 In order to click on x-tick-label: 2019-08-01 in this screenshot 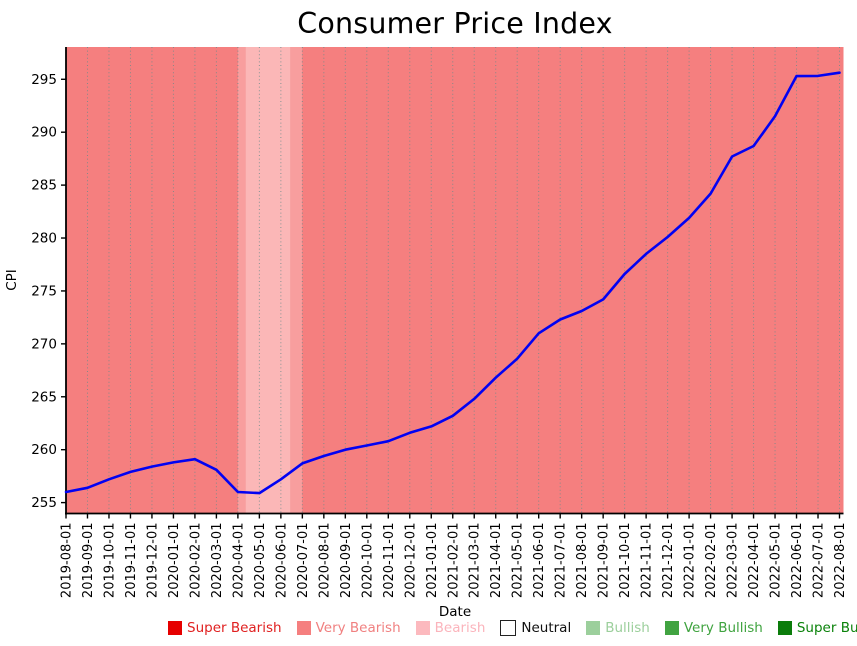, I will do `click(67, 561)`.